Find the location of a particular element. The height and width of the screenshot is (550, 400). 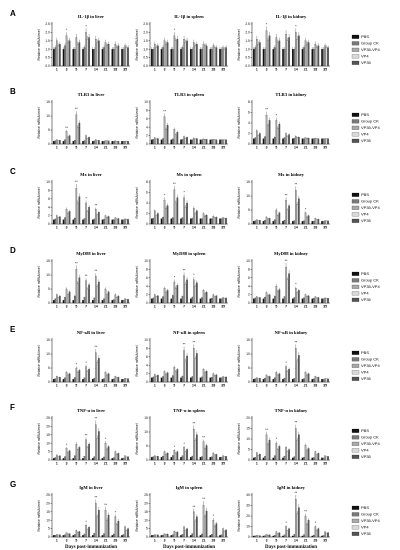

x-tick-label: 28 is located at coordinates (115, 541).